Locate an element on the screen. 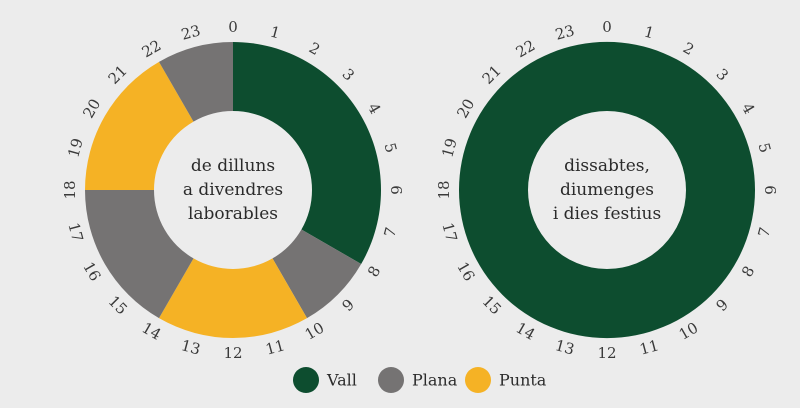 Image resolution: width=800 pixels, height=408 pixels. donut-center-label: diumenges is located at coordinates (607, 190).